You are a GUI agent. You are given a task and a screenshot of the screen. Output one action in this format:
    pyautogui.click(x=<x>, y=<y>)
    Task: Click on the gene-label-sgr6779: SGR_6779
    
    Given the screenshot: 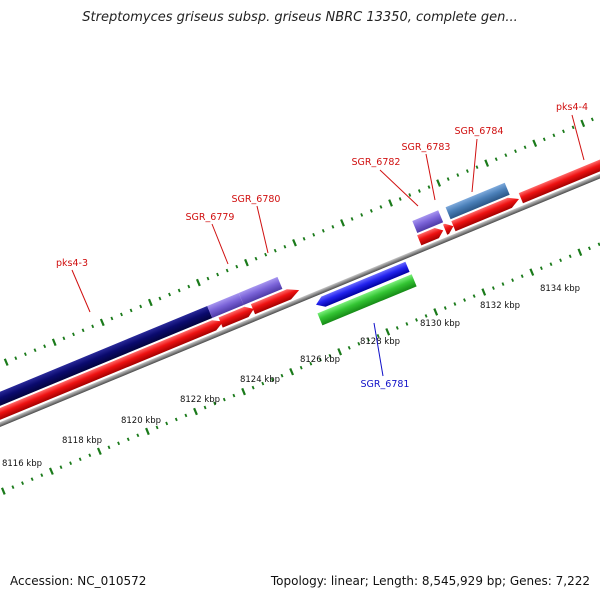 What is the action you would take?
    pyautogui.click(x=210, y=217)
    